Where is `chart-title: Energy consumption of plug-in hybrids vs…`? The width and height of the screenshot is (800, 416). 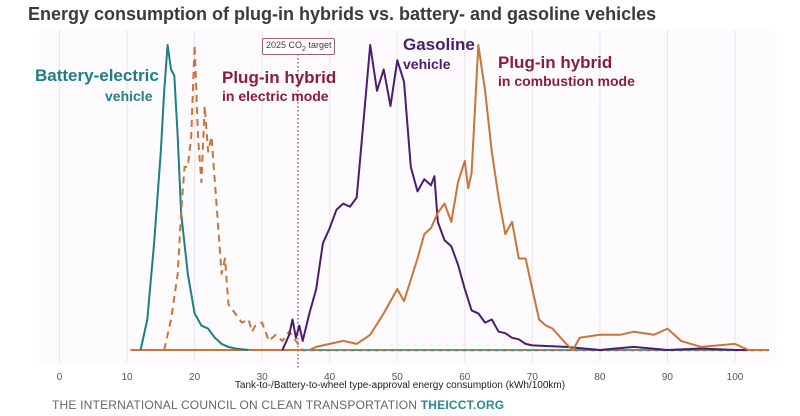
chart-title: Energy consumption of plug-in hybrids vs… is located at coordinates (342, 14).